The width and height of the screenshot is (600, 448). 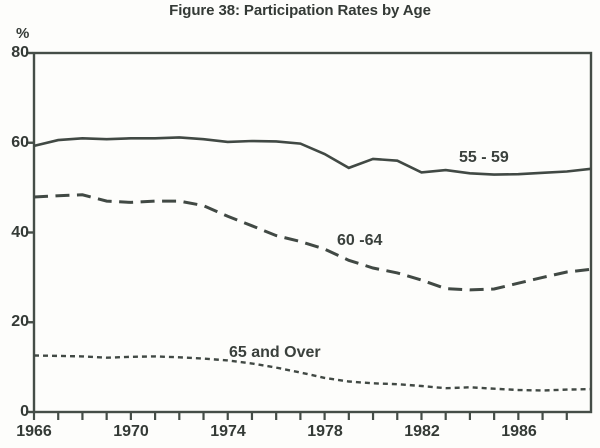 I want to click on xtick-label-1970: 1970, so click(x=131, y=431).